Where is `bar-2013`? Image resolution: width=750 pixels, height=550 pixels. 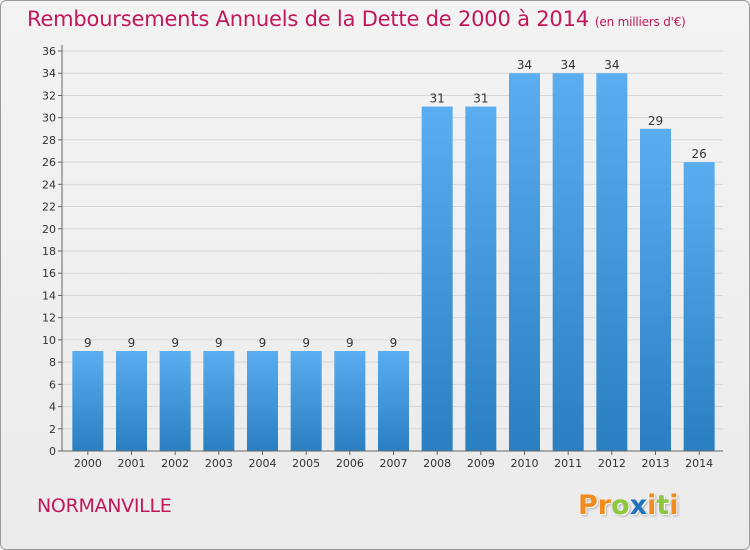 bar-2013 is located at coordinates (655, 289).